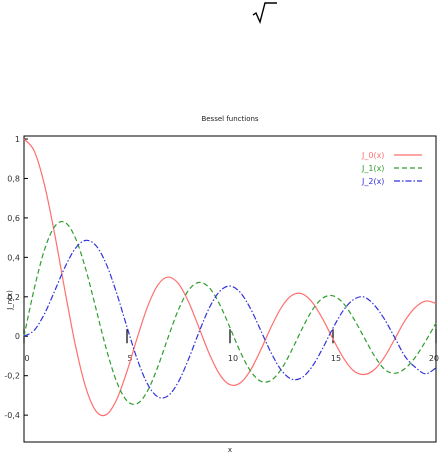 The image size is (440, 455). I want to click on x-tick-label: 15, so click(336, 358).